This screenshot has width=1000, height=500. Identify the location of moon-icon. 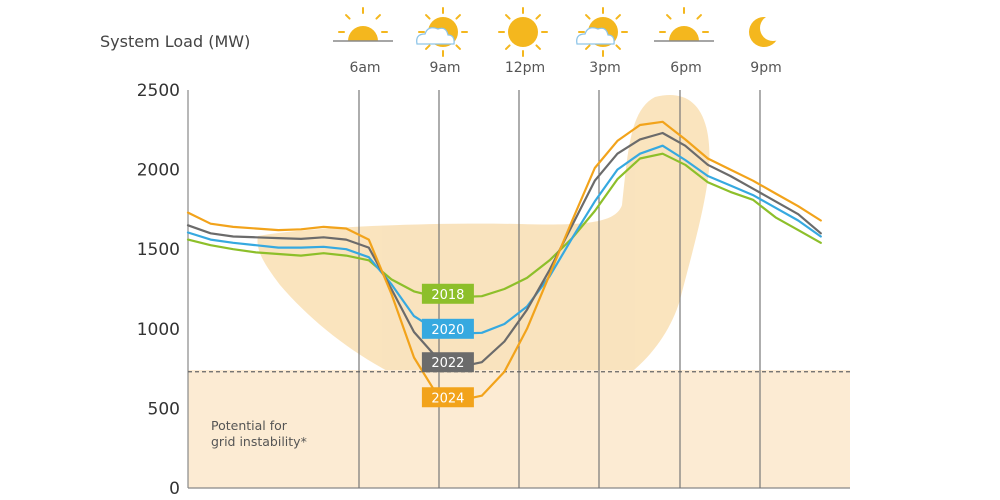
(767, 31).